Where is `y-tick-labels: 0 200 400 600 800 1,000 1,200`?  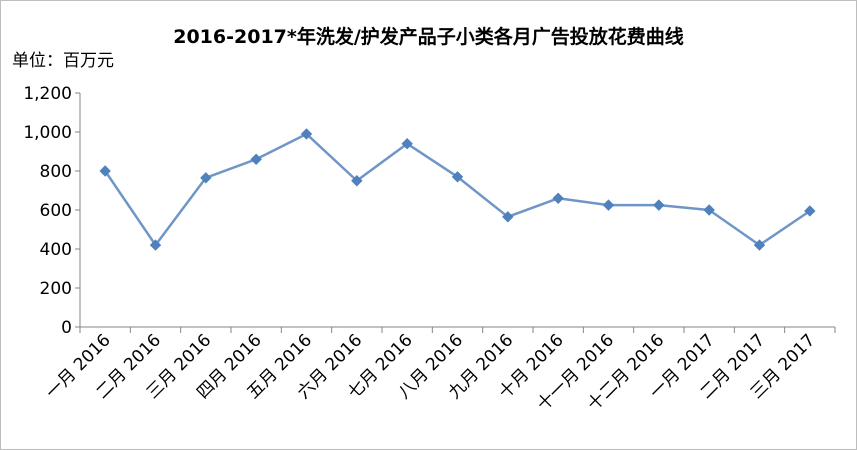
y-tick-labels: 0 200 400 600 800 1,000 1,200 is located at coordinates (47, 211).